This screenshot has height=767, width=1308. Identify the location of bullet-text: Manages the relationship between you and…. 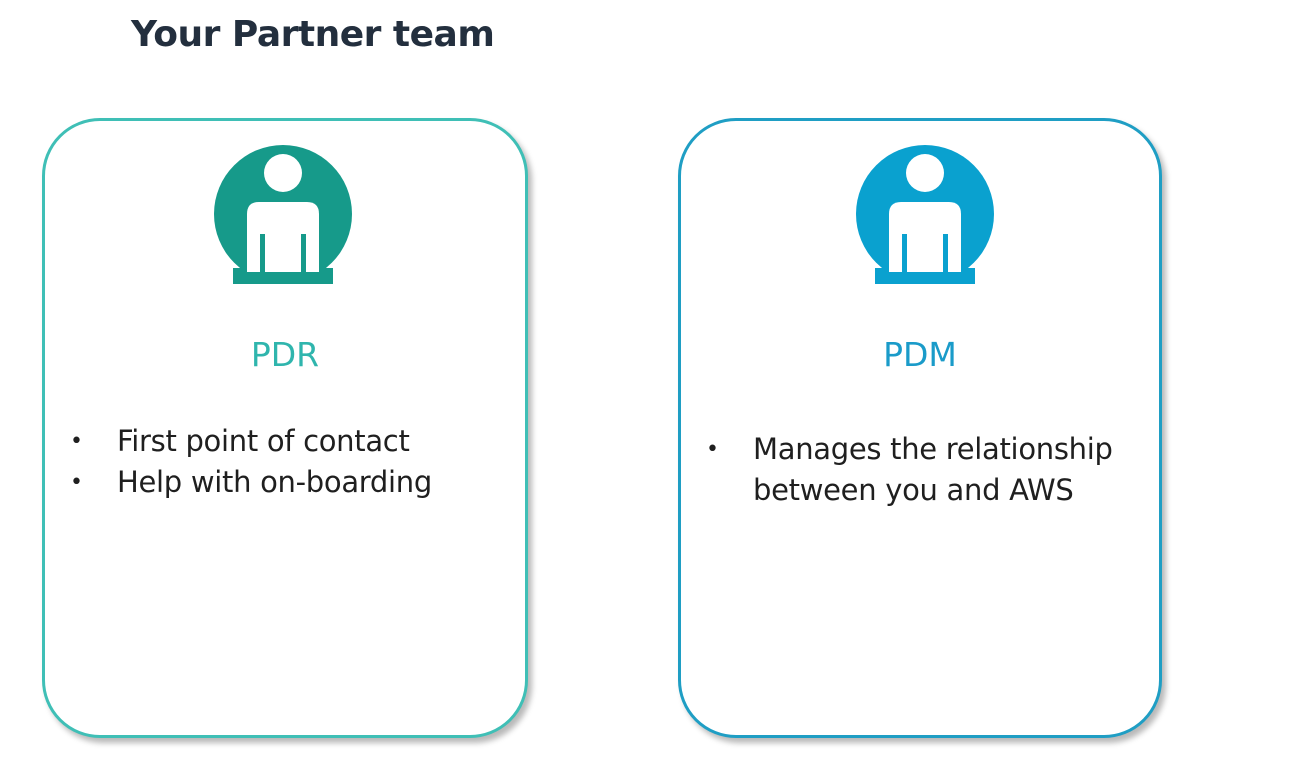
(933, 469).